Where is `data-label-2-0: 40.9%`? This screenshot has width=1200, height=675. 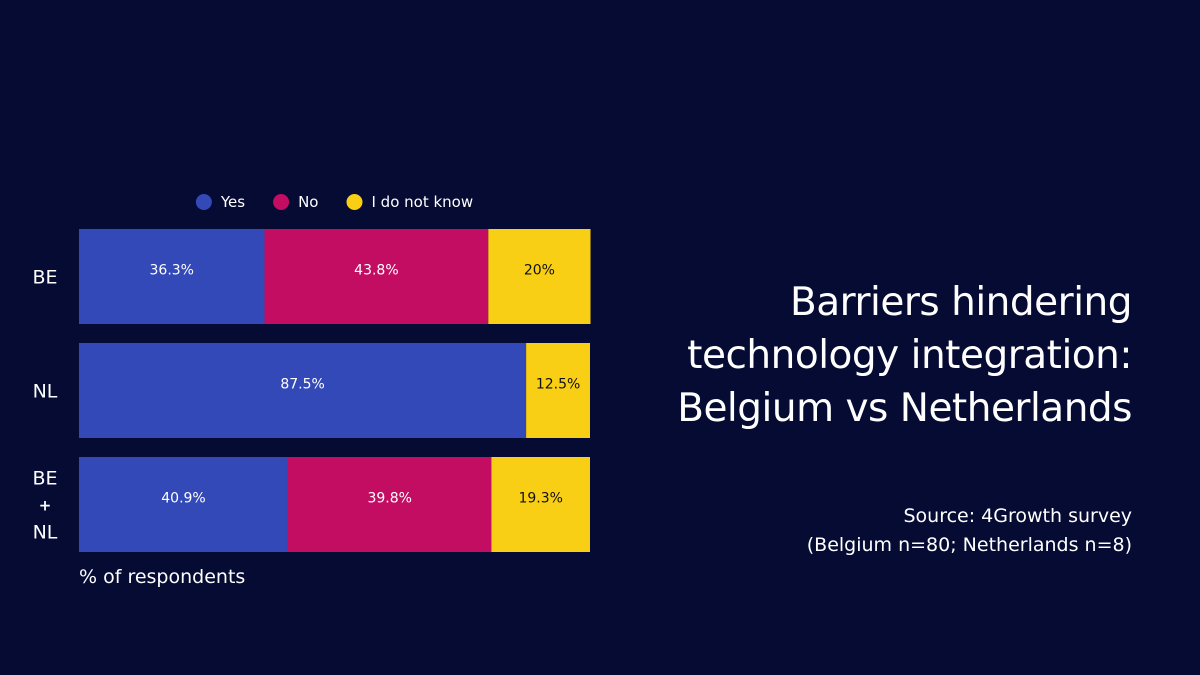
data-label-2-0: 40.9% is located at coordinates (183, 499).